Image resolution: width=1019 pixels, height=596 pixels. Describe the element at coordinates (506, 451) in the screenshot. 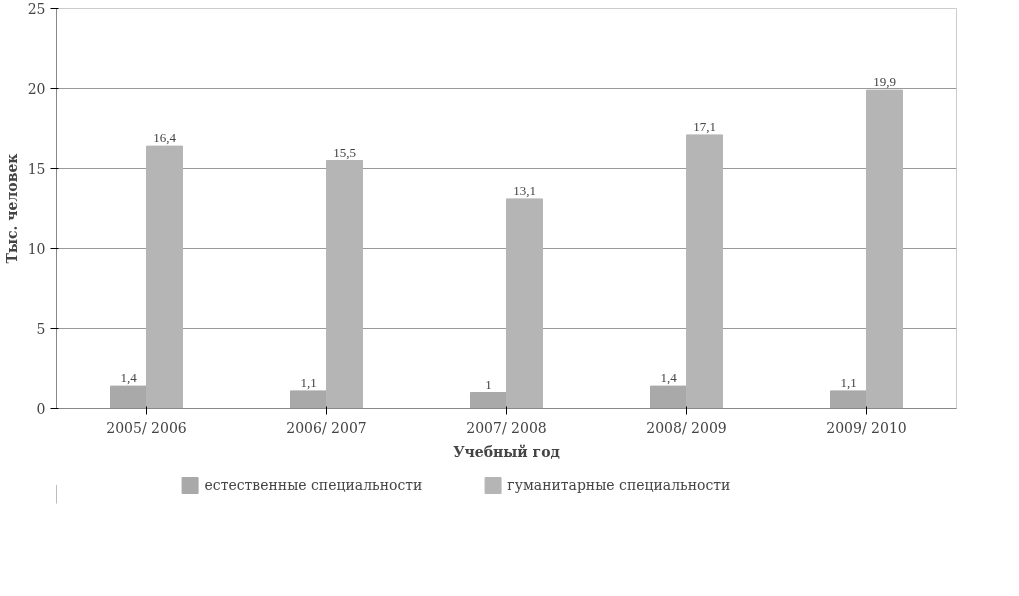

I see `x-axis-title: Учебный год` at that location.